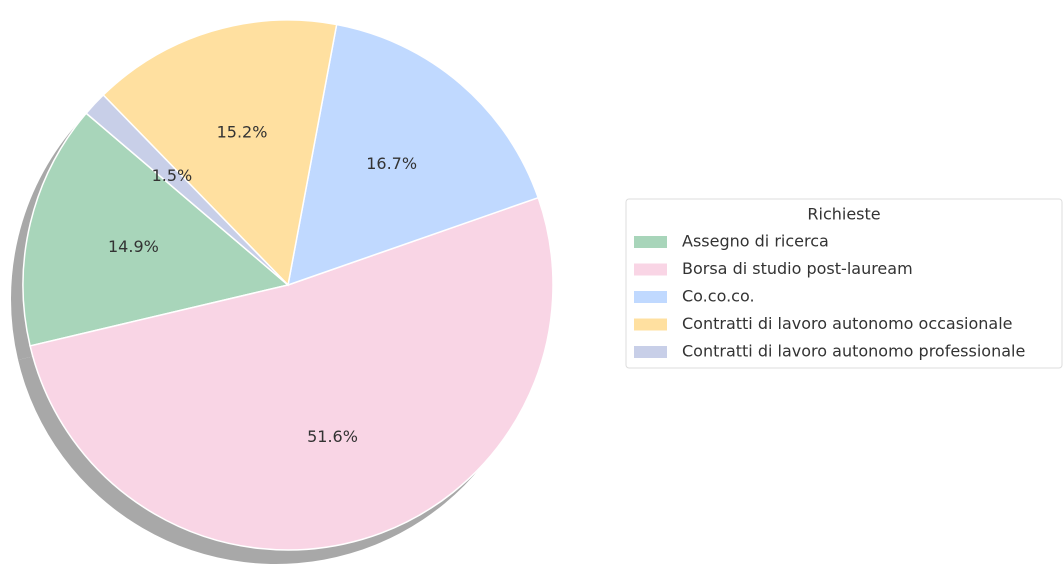 Image resolution: width=1064 pixels, height=564 pixels. What do you see at coordinates (797, 268) in the screenshot?
I see `legend-label: Borsa di studio post-lauream` at bounding box center [797, 268].